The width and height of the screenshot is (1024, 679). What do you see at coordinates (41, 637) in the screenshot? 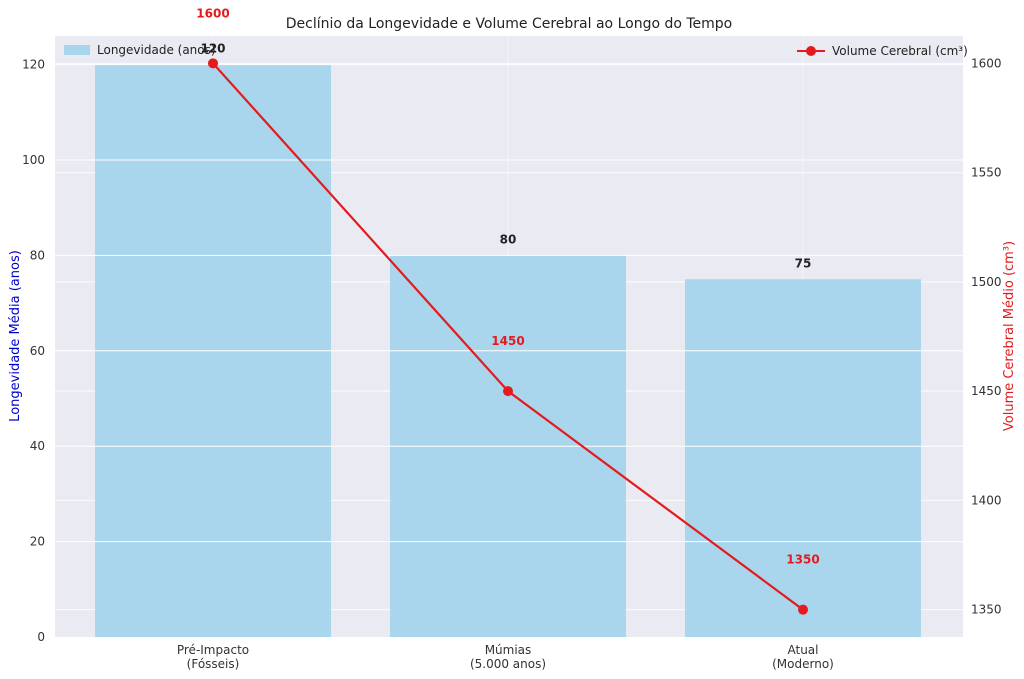
I see `y-left-tick-label: 0` at bounding box center [41, 637].